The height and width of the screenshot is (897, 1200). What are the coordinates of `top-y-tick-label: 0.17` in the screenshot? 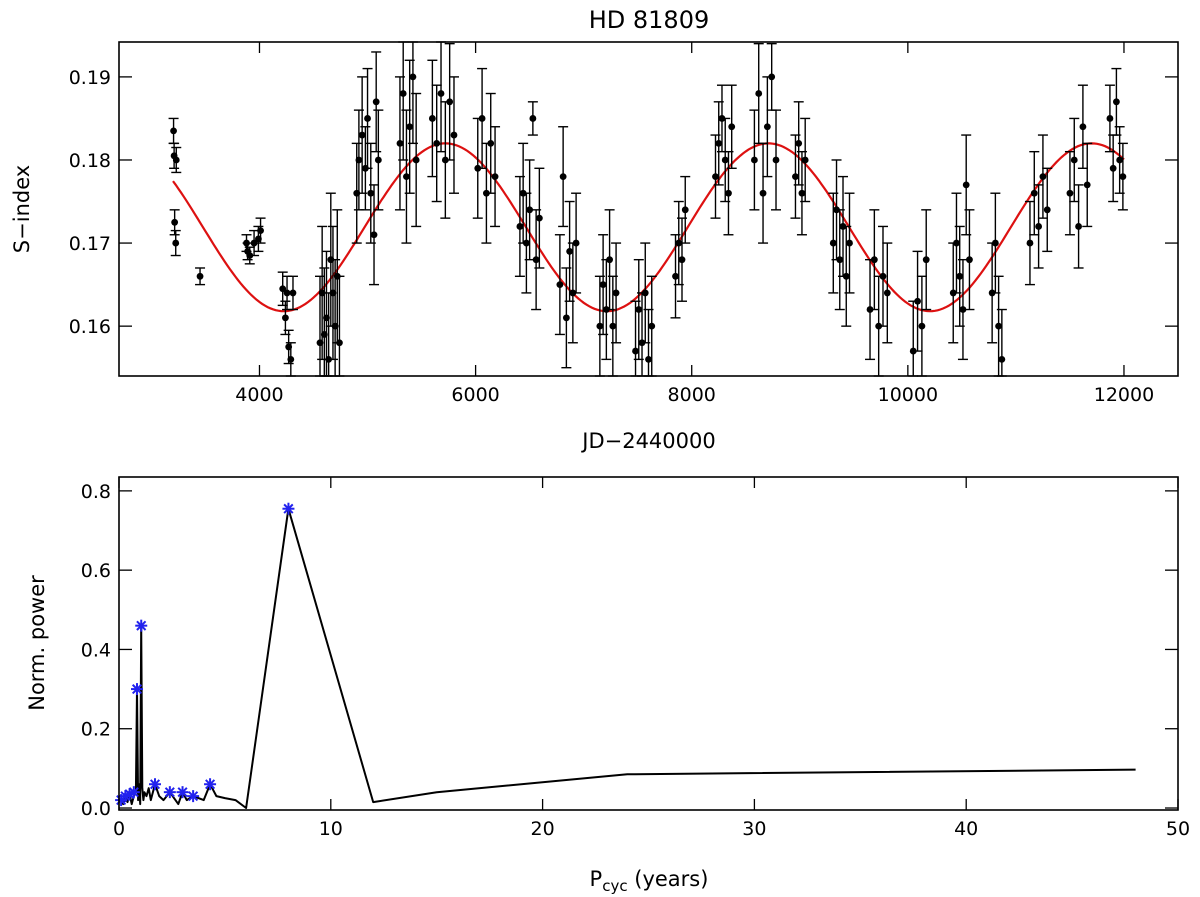 It's located at (90, 244).